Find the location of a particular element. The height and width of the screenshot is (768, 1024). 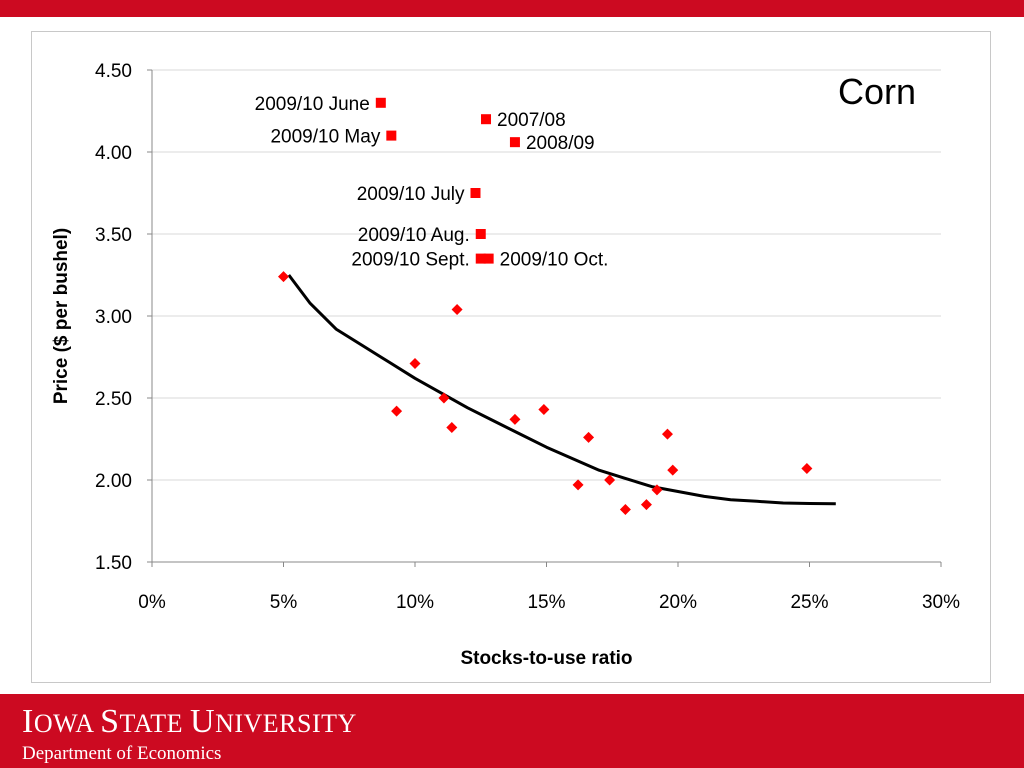

data-label: 2009/10 Aug. is located at coordinates (414, 235).